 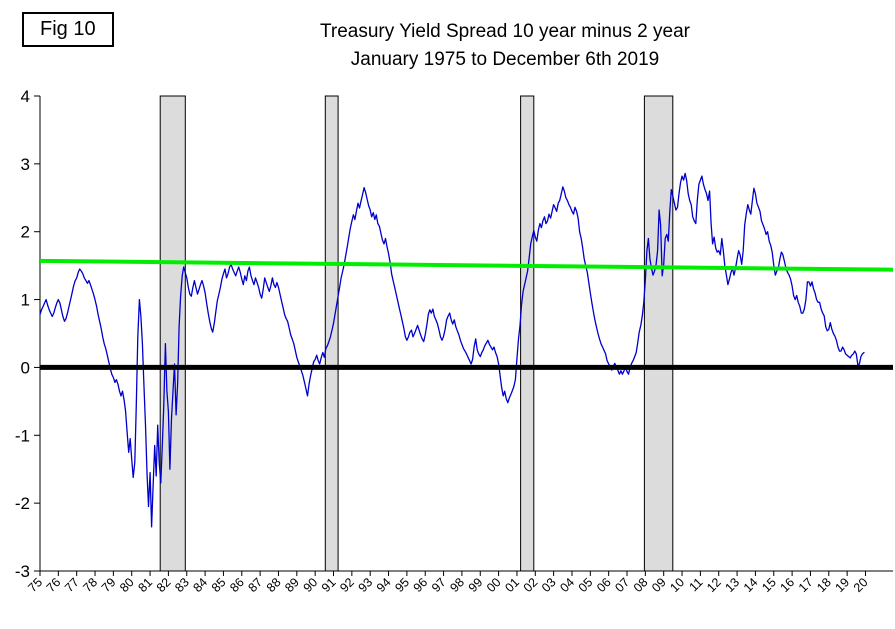 What do you see at coordinates (25, 164) in the screenshot?
I see `y-axis-tick-label: 3` at bounding box center [25, 164].